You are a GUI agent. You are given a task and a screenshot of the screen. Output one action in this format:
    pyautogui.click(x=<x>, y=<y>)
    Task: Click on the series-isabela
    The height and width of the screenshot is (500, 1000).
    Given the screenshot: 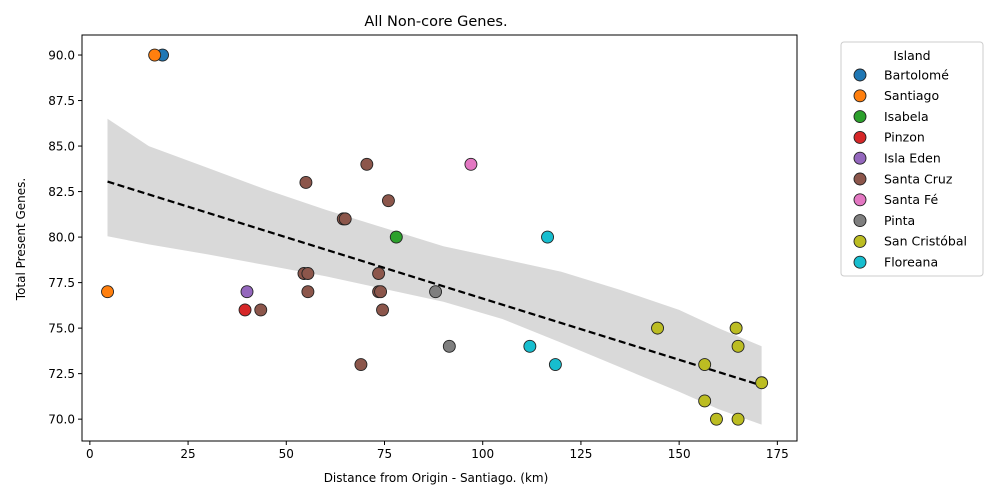 What is the action you would take?
    pyautogui.click(x=396, y=237)
    